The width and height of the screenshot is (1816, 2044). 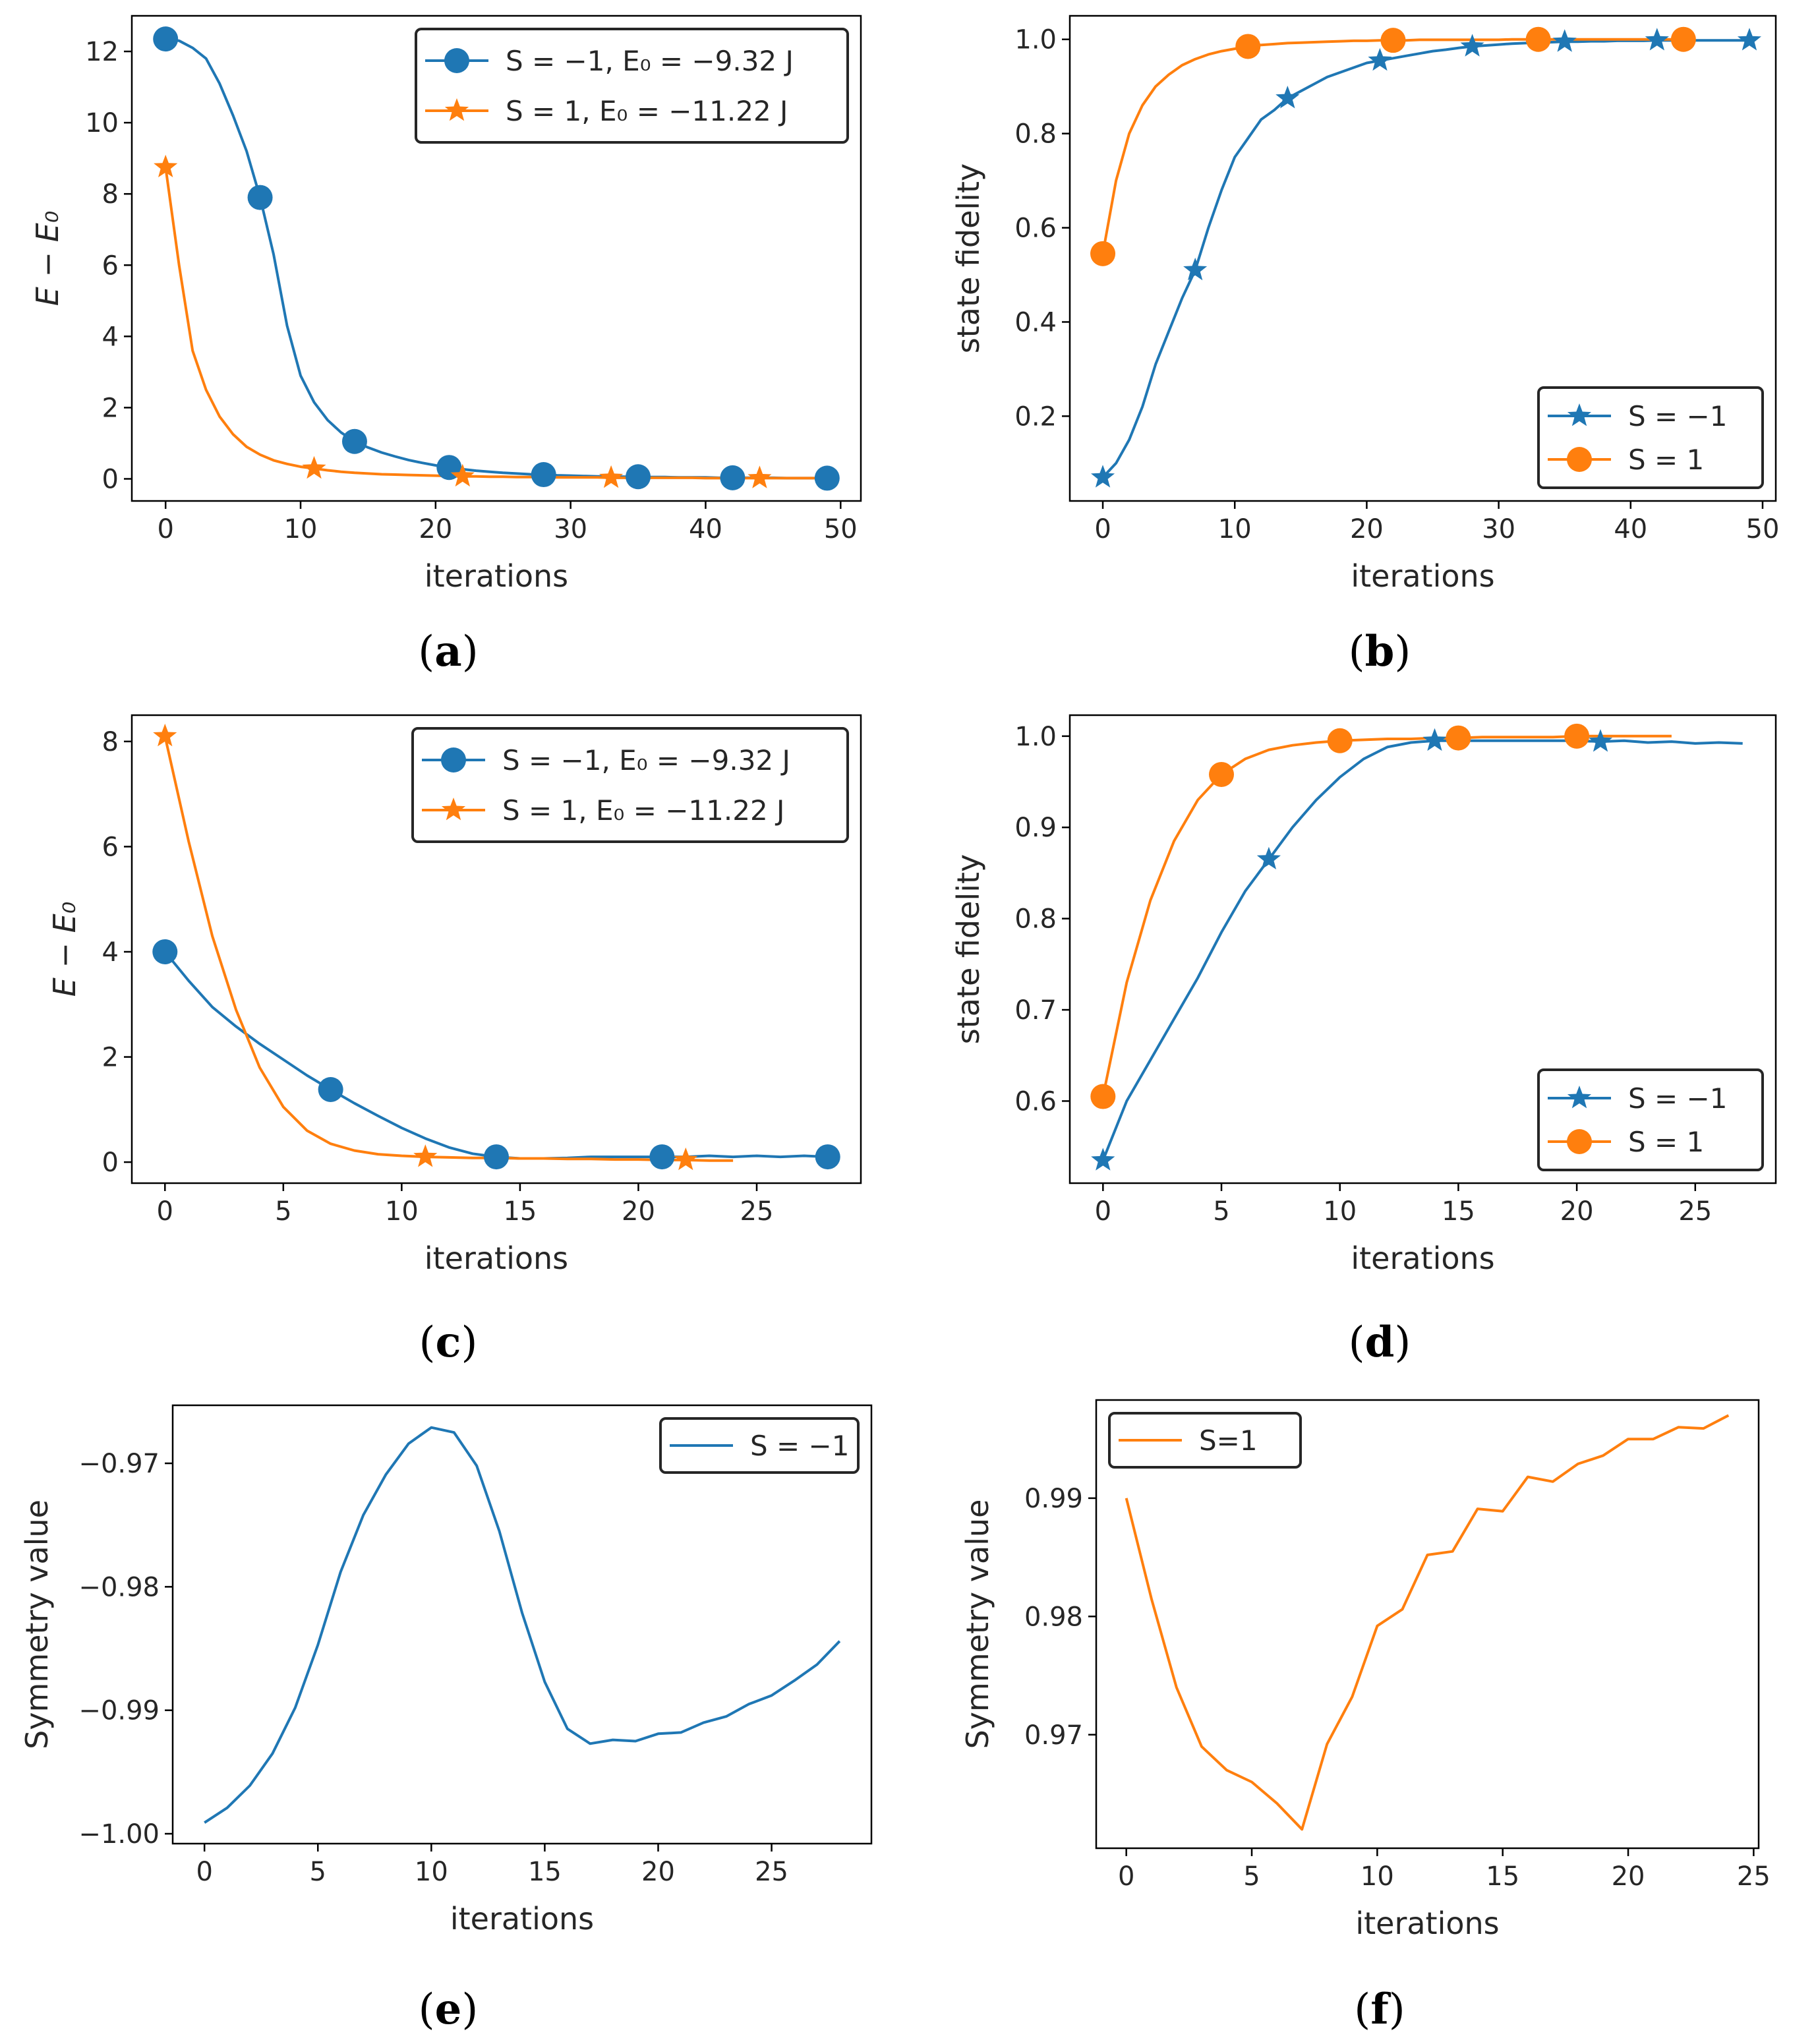 What do you see at coordinates (1053, 1735) in the screenshot?
I see `y-tick-label: 0.97` at bounding box center [1053, 1735].